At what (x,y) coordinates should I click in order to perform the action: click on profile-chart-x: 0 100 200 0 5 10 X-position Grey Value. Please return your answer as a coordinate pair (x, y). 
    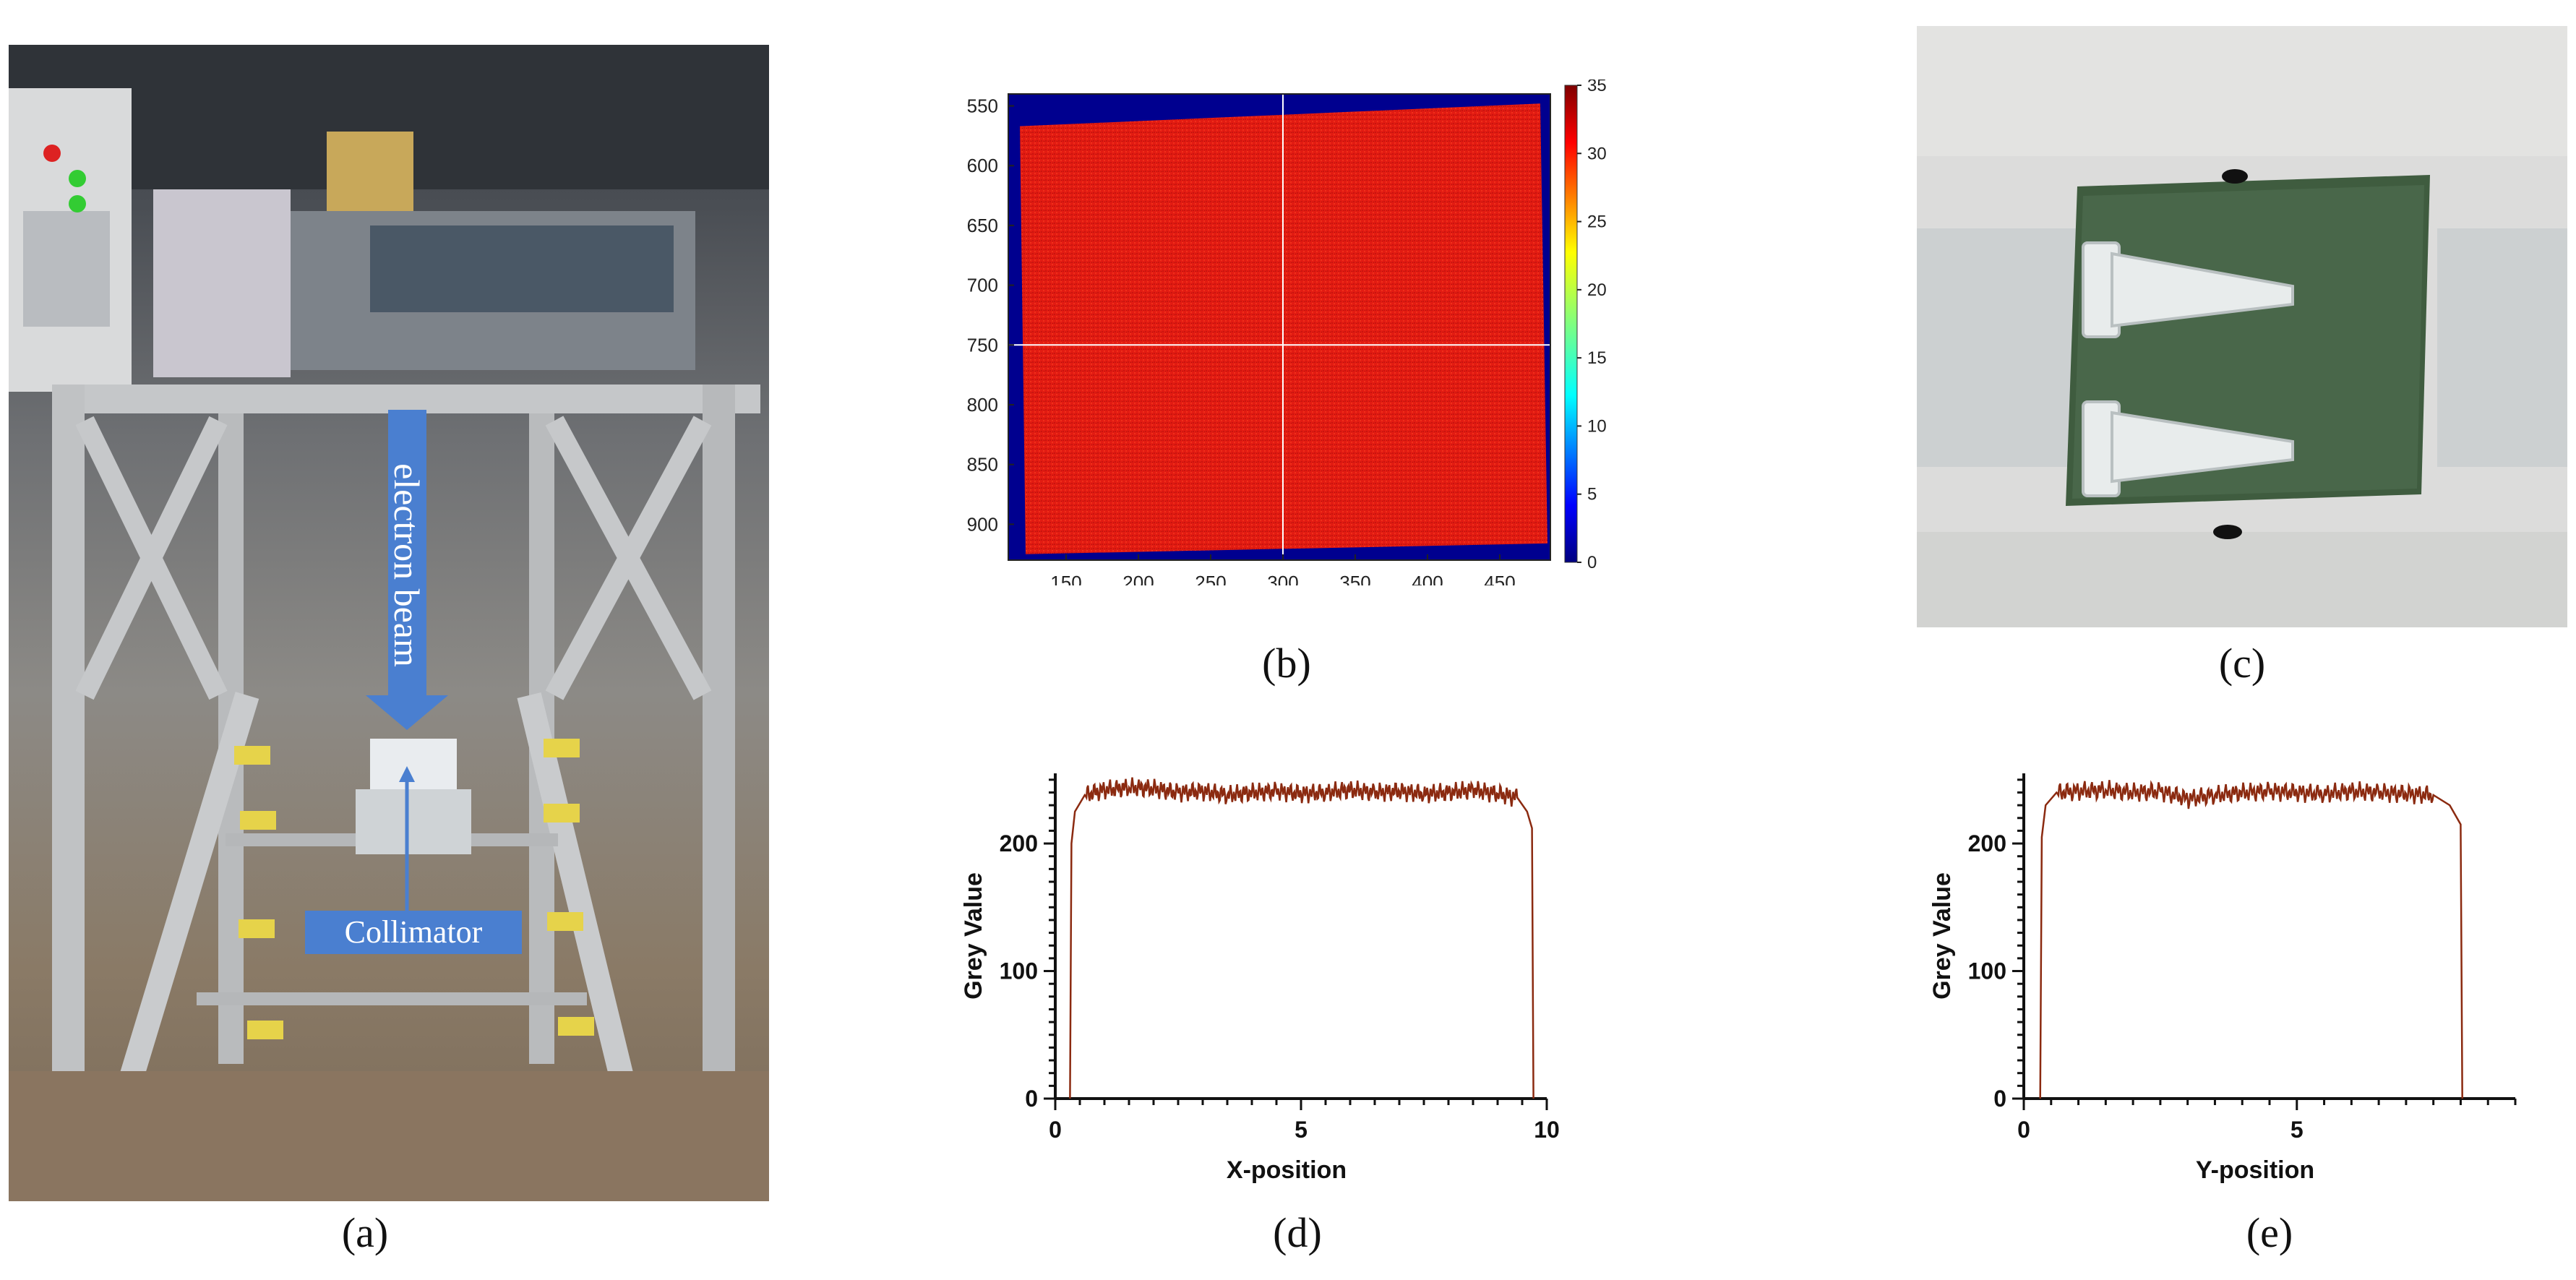
    Looking at the image, I should click on (1265, 976).